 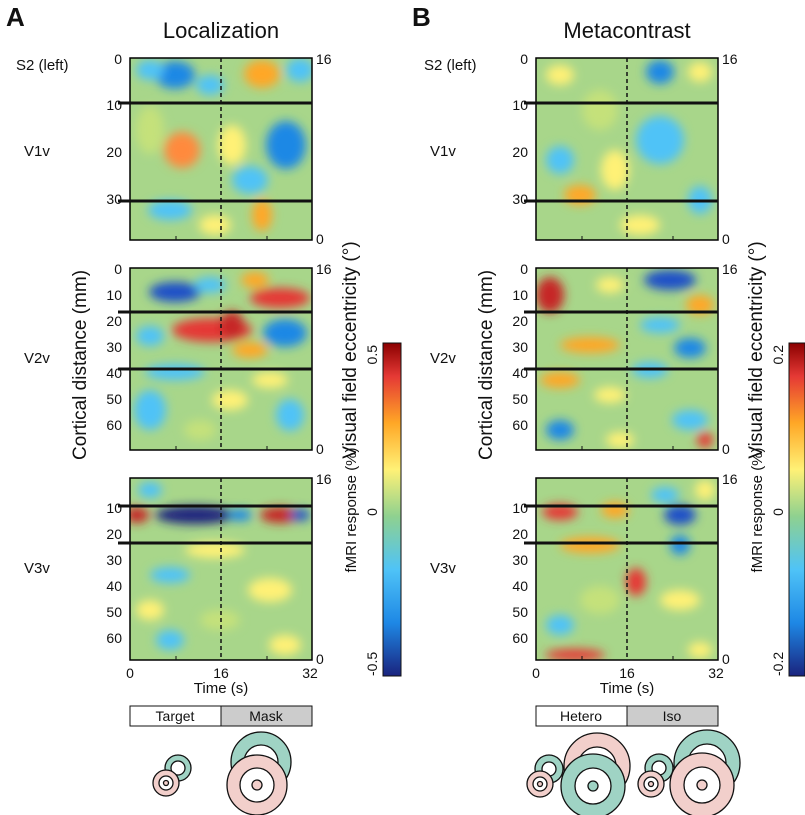 I want to click on x-ticks-a, so click(x=221, y=448).